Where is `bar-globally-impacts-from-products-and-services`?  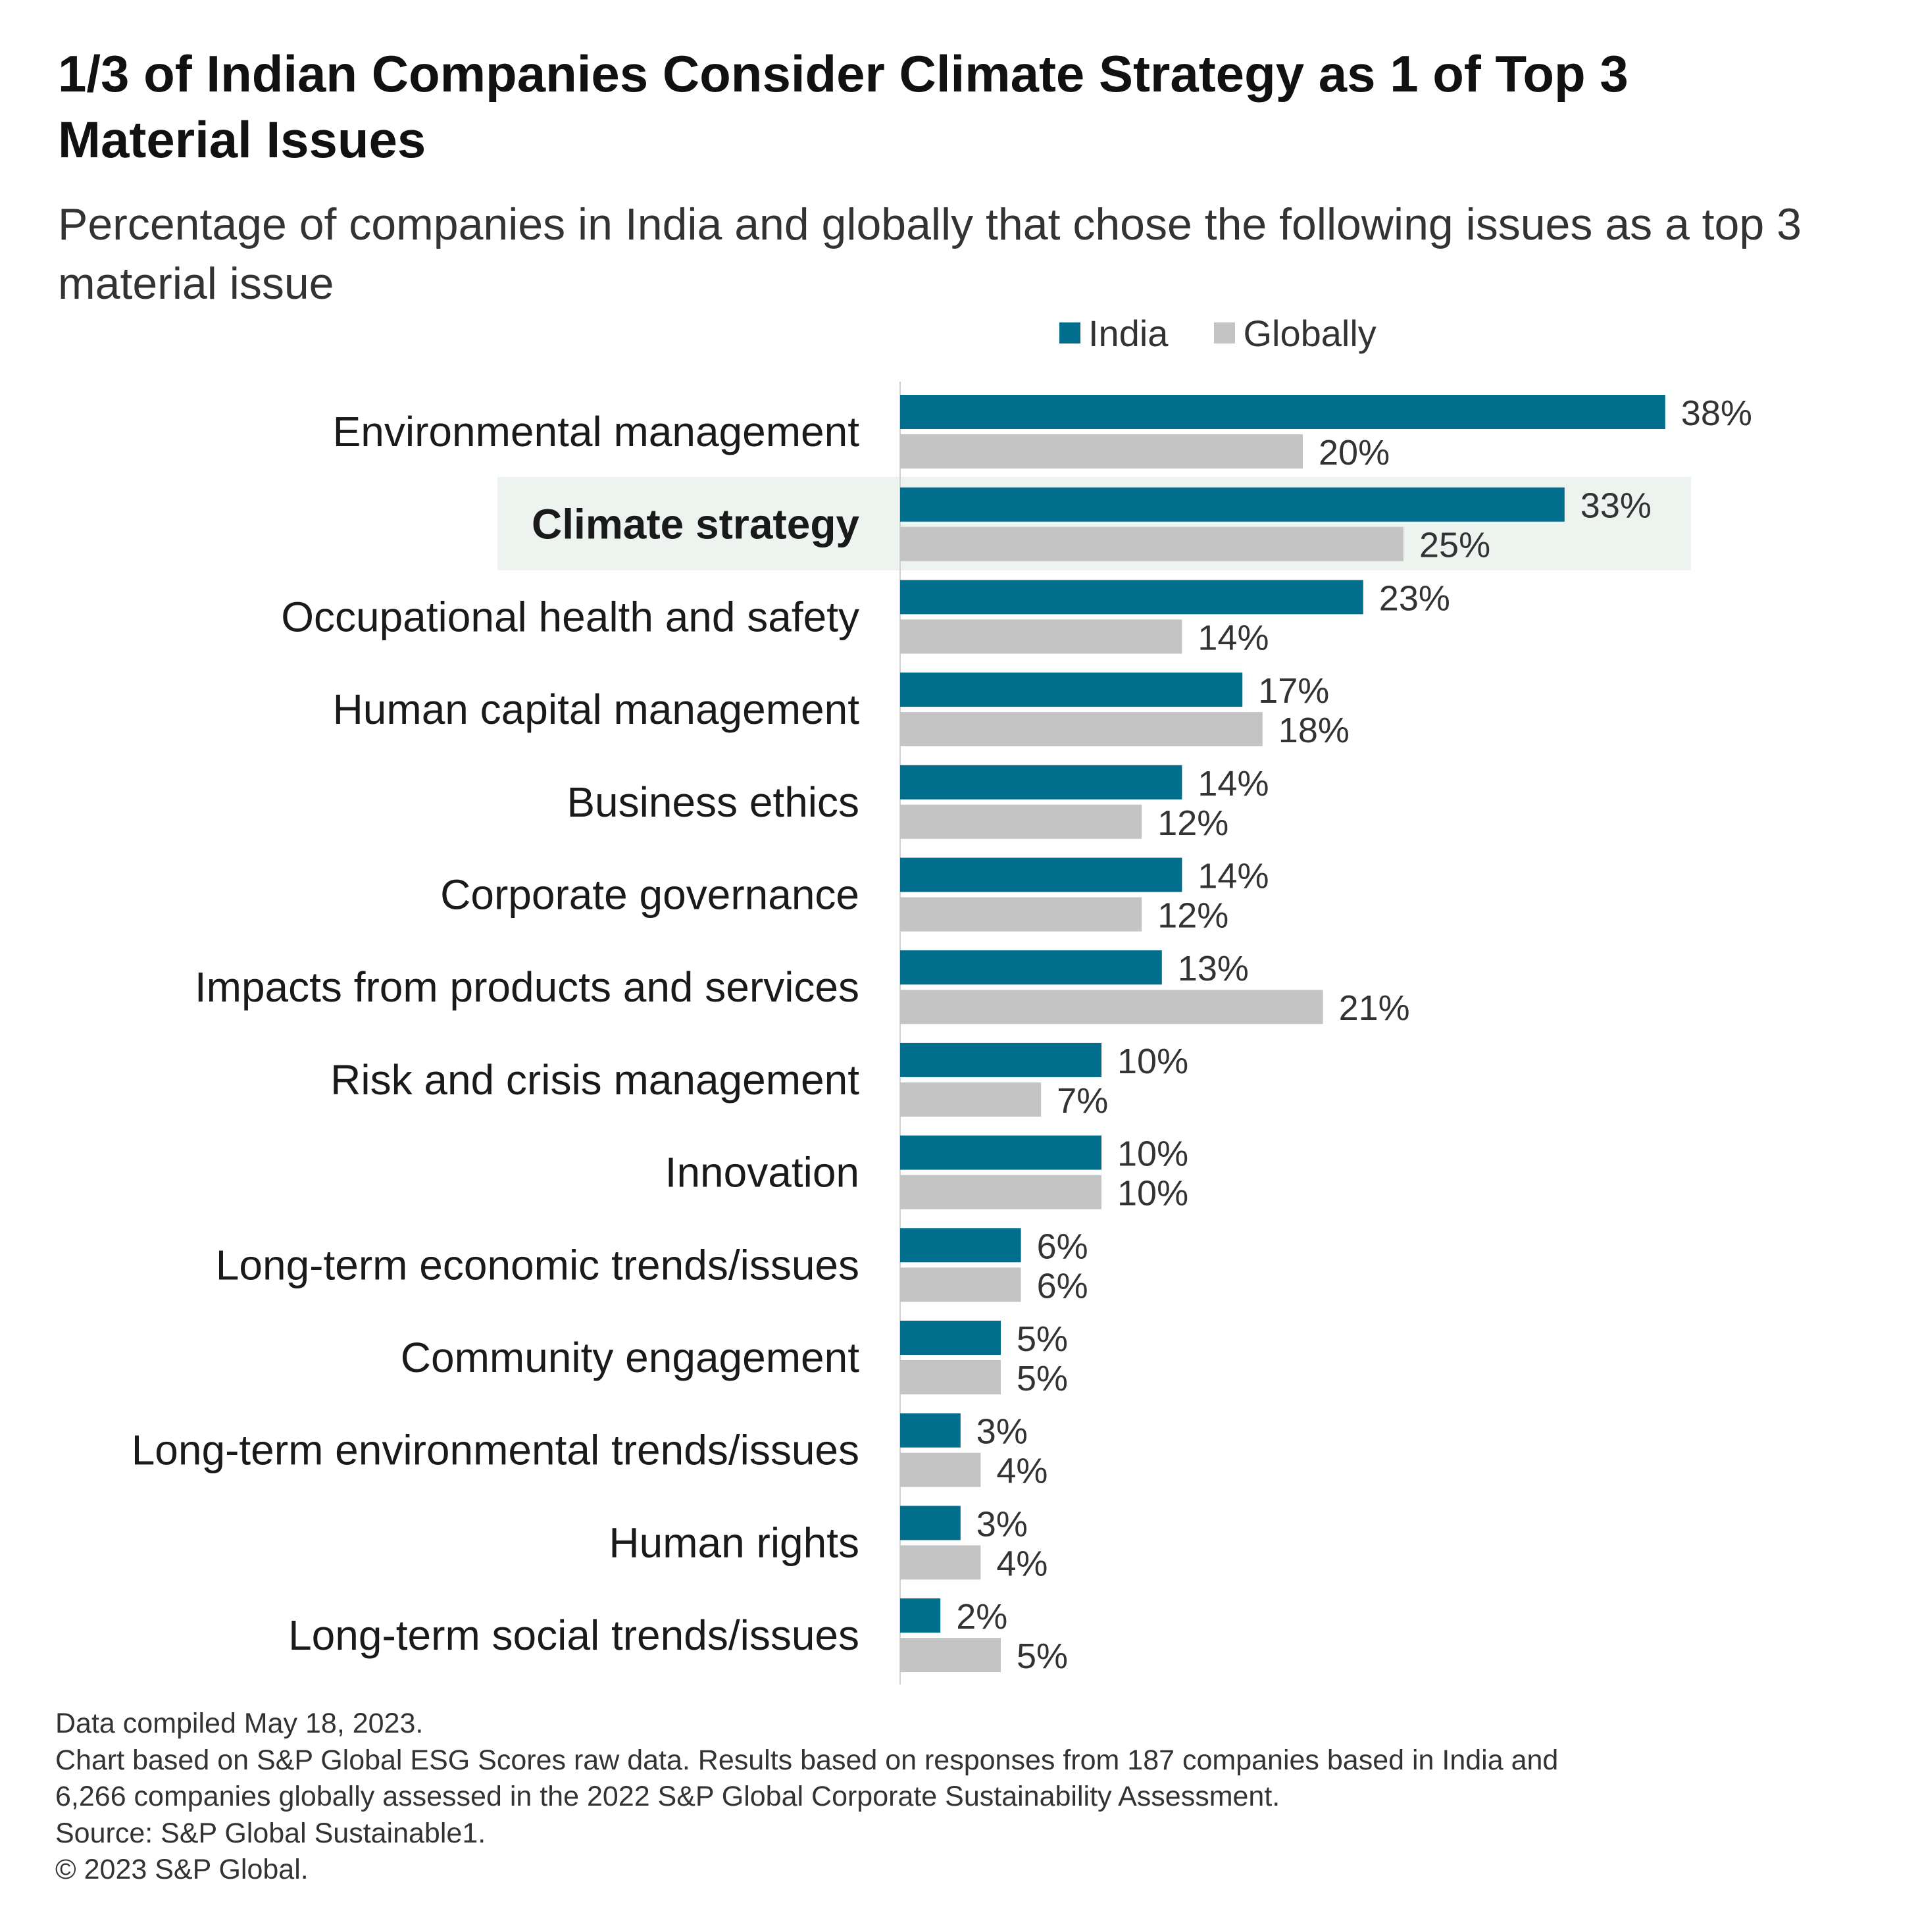
bar-globally-impacts-from-products-and-services is located at coordinates (1111, 1008).